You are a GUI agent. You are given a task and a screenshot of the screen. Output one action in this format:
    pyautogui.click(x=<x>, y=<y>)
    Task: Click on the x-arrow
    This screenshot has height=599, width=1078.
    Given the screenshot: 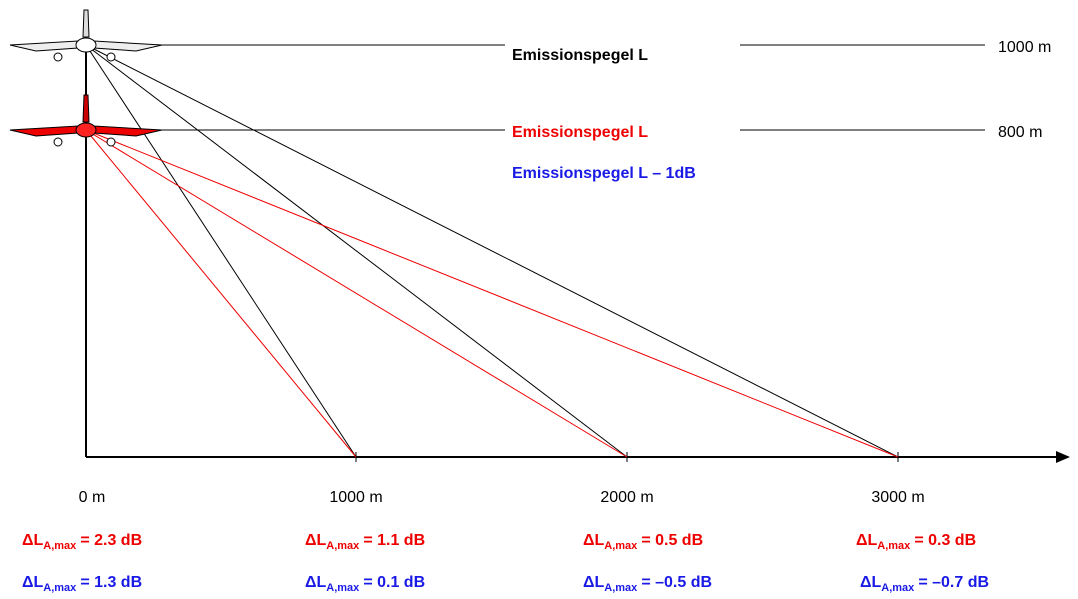 What is the action you would take?
    pyautogui.click(x=1063, y=457)
    